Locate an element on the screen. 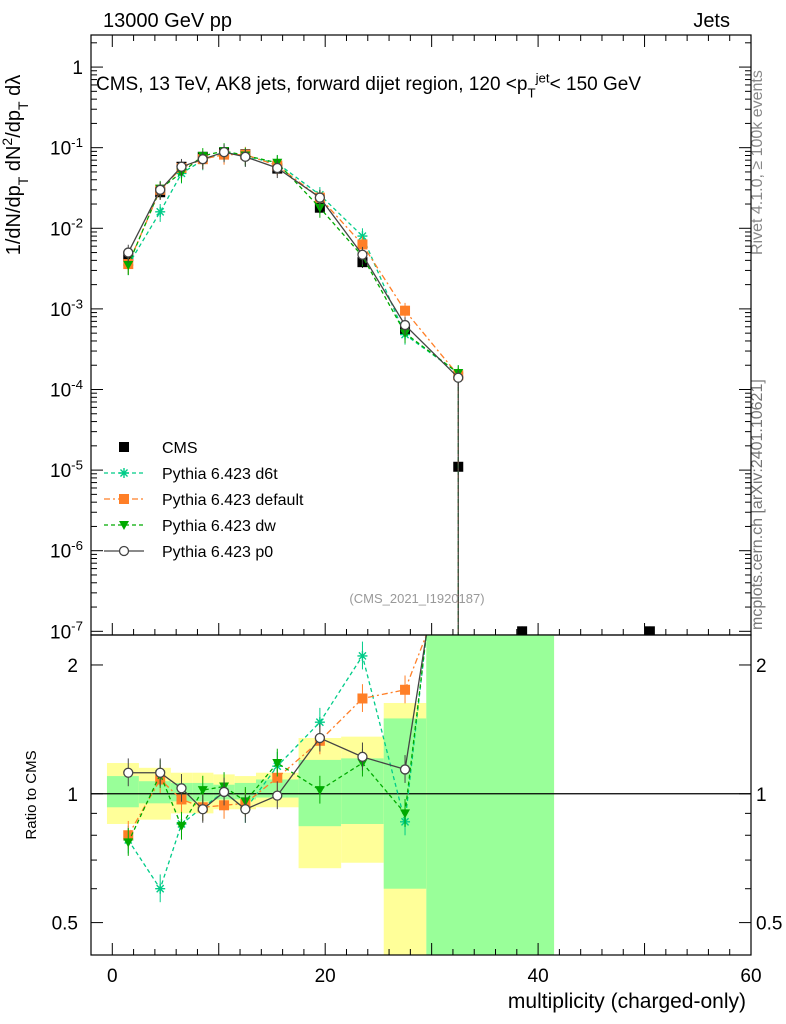 The width and height of the screenshot is (786, 1024). legend-entry: Pythia 6.423 d6t is located at coordinates (191, 474).